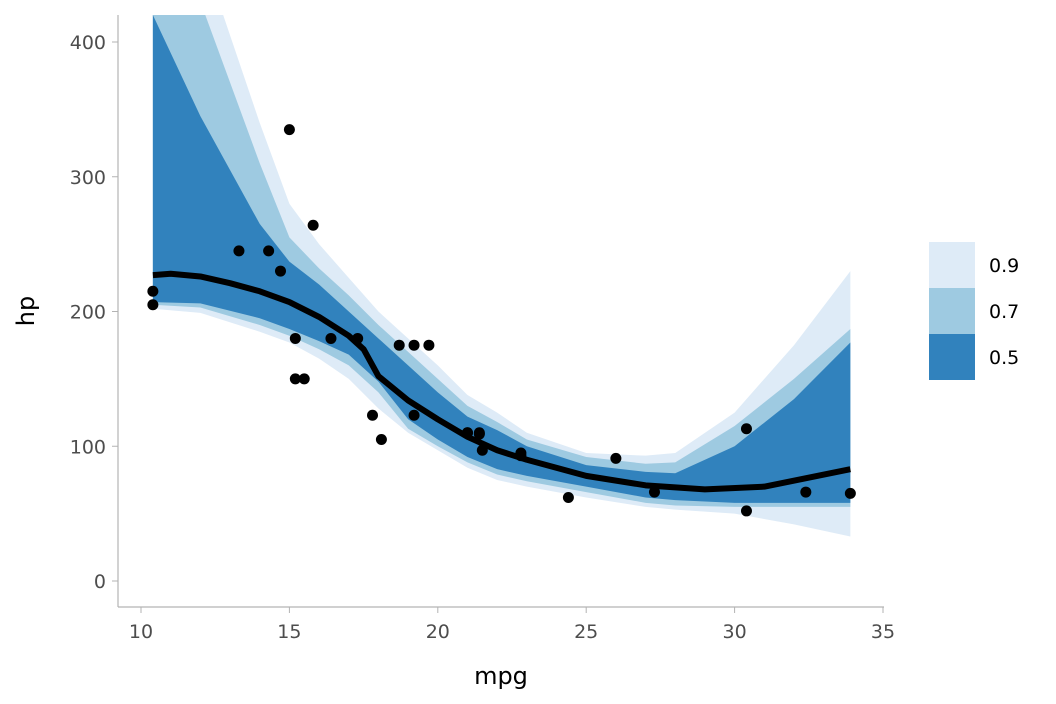 This screenshot has height=704, width=1056. What do you see at coordinates (735, 632) in the screenshot?
I see `x-tick-label: 30` at bounding box center [735, 632].